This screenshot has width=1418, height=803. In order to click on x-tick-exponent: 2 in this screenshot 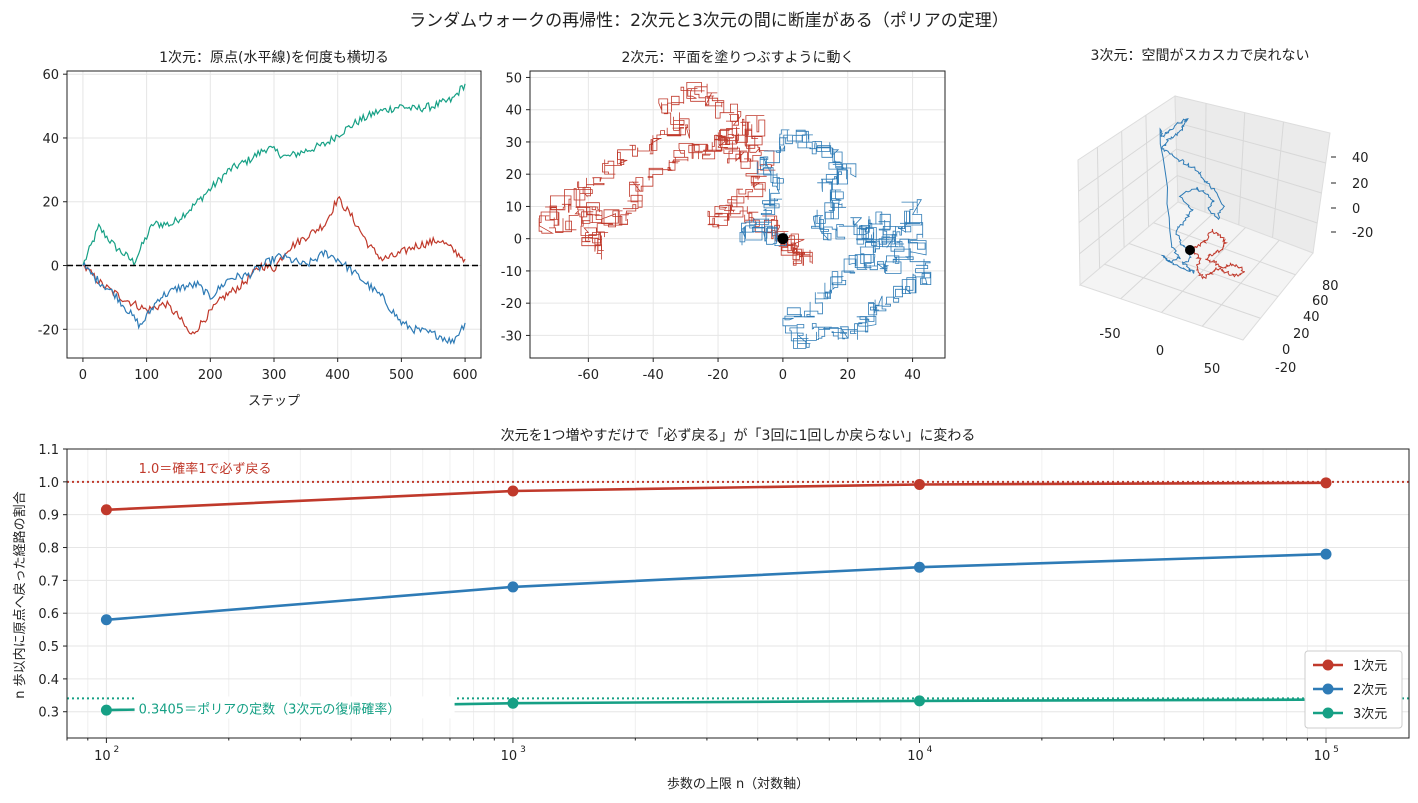, I will do `click(117, 750)`.